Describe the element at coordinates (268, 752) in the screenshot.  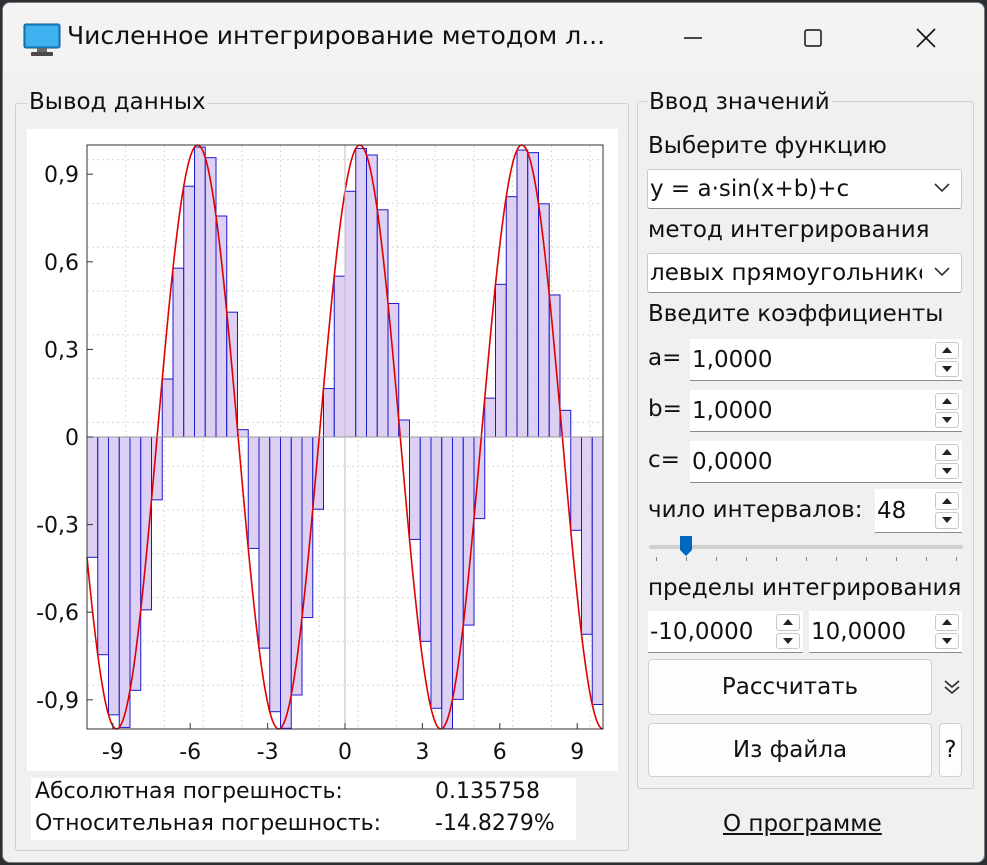
I see `x-tick-label: -3` at that location.